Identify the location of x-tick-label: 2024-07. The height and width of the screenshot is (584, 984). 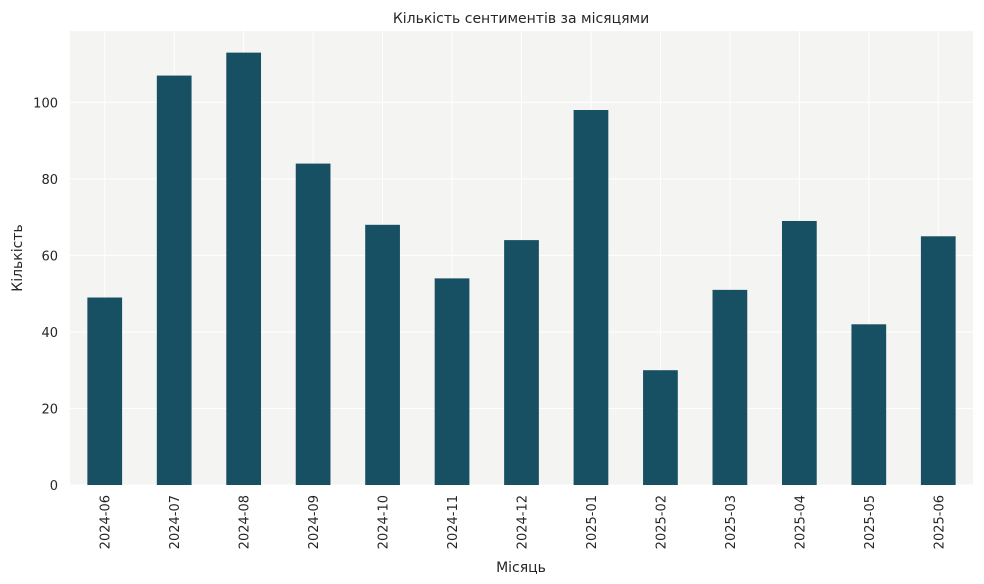
(175, 522).